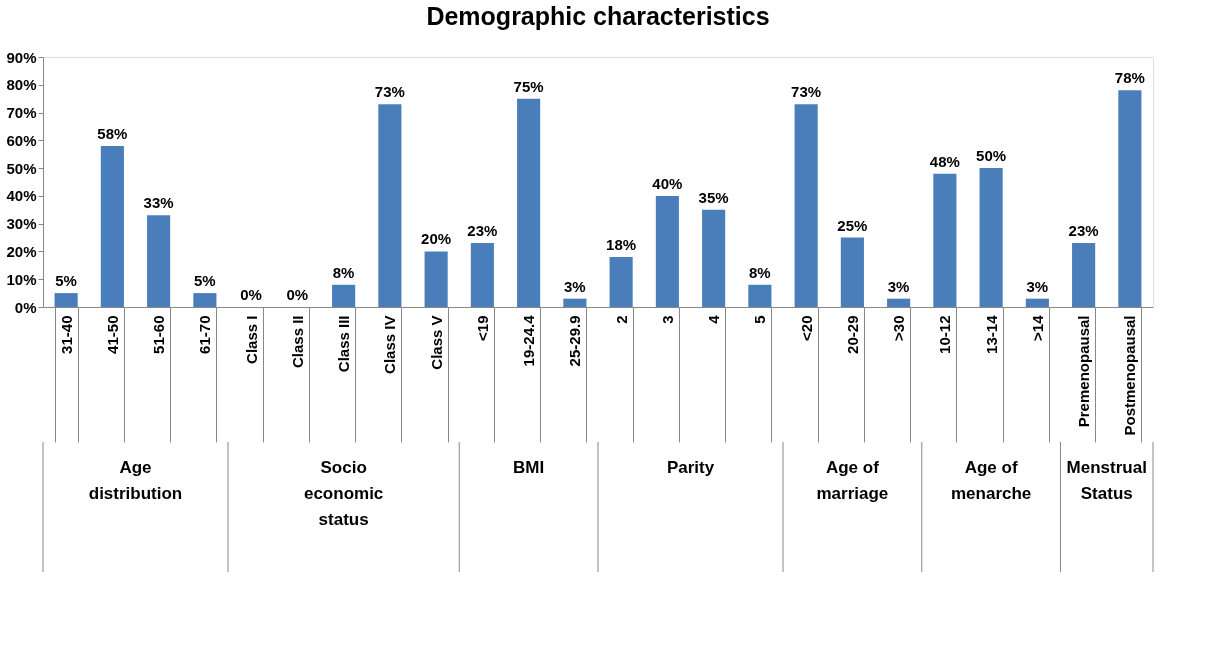  Describe the element at coordinates (667, 319) in the screenshot. I see `x-tick-label: 3` at that location.